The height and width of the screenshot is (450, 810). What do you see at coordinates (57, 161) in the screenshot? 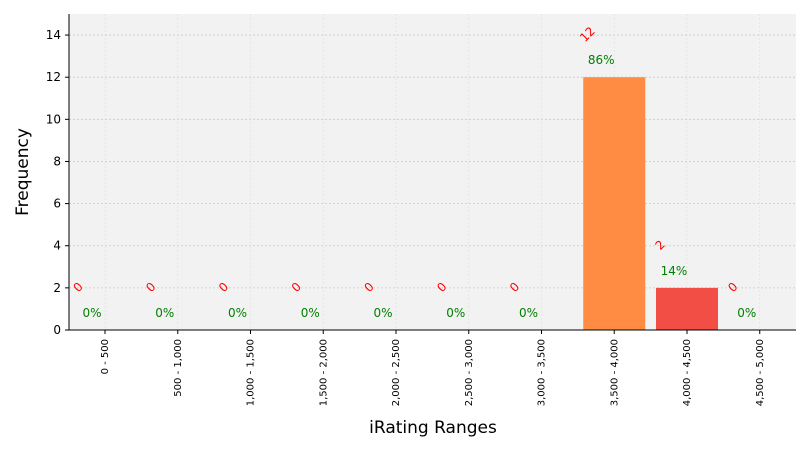
I see `y-tick-label: 8` at bounding box center [57, 161].